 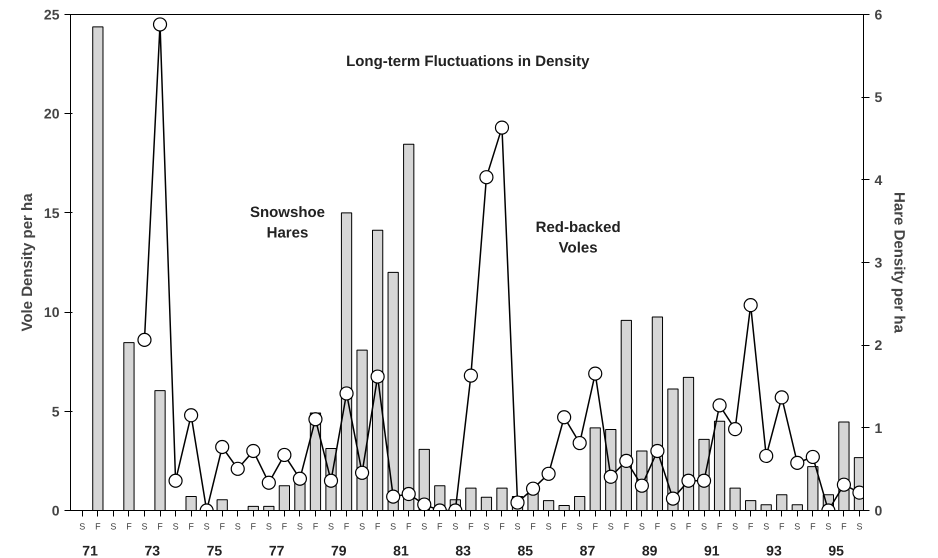 What do you see at coordinates (214, 550) in the screenshot?
I see `text: 75` at bounding box center [214, 550].